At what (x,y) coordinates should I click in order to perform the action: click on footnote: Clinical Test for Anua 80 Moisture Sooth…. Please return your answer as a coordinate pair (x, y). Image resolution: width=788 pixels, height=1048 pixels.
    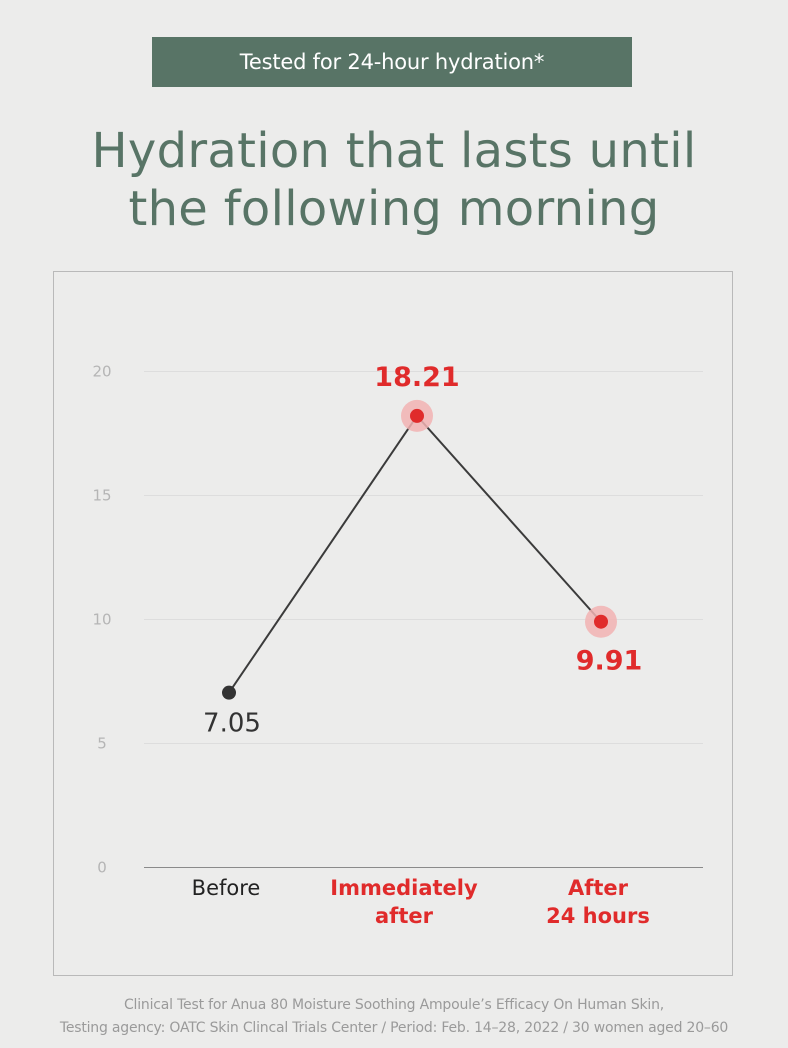
    Looking at the image, I should click on (394, 1017).